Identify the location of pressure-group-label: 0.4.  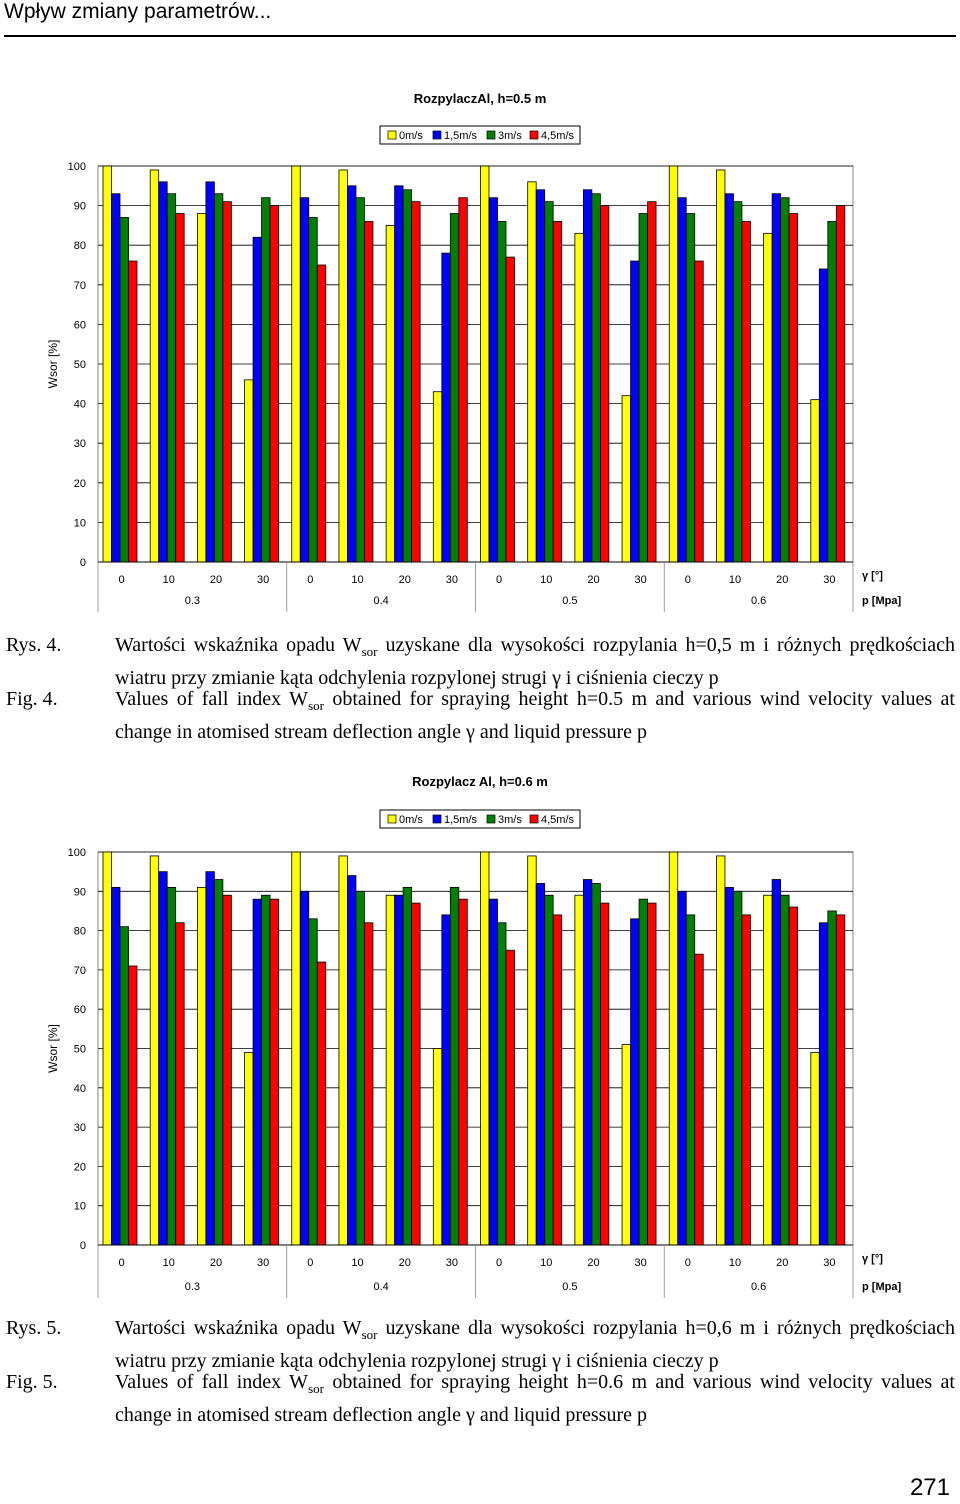
(380, 601).